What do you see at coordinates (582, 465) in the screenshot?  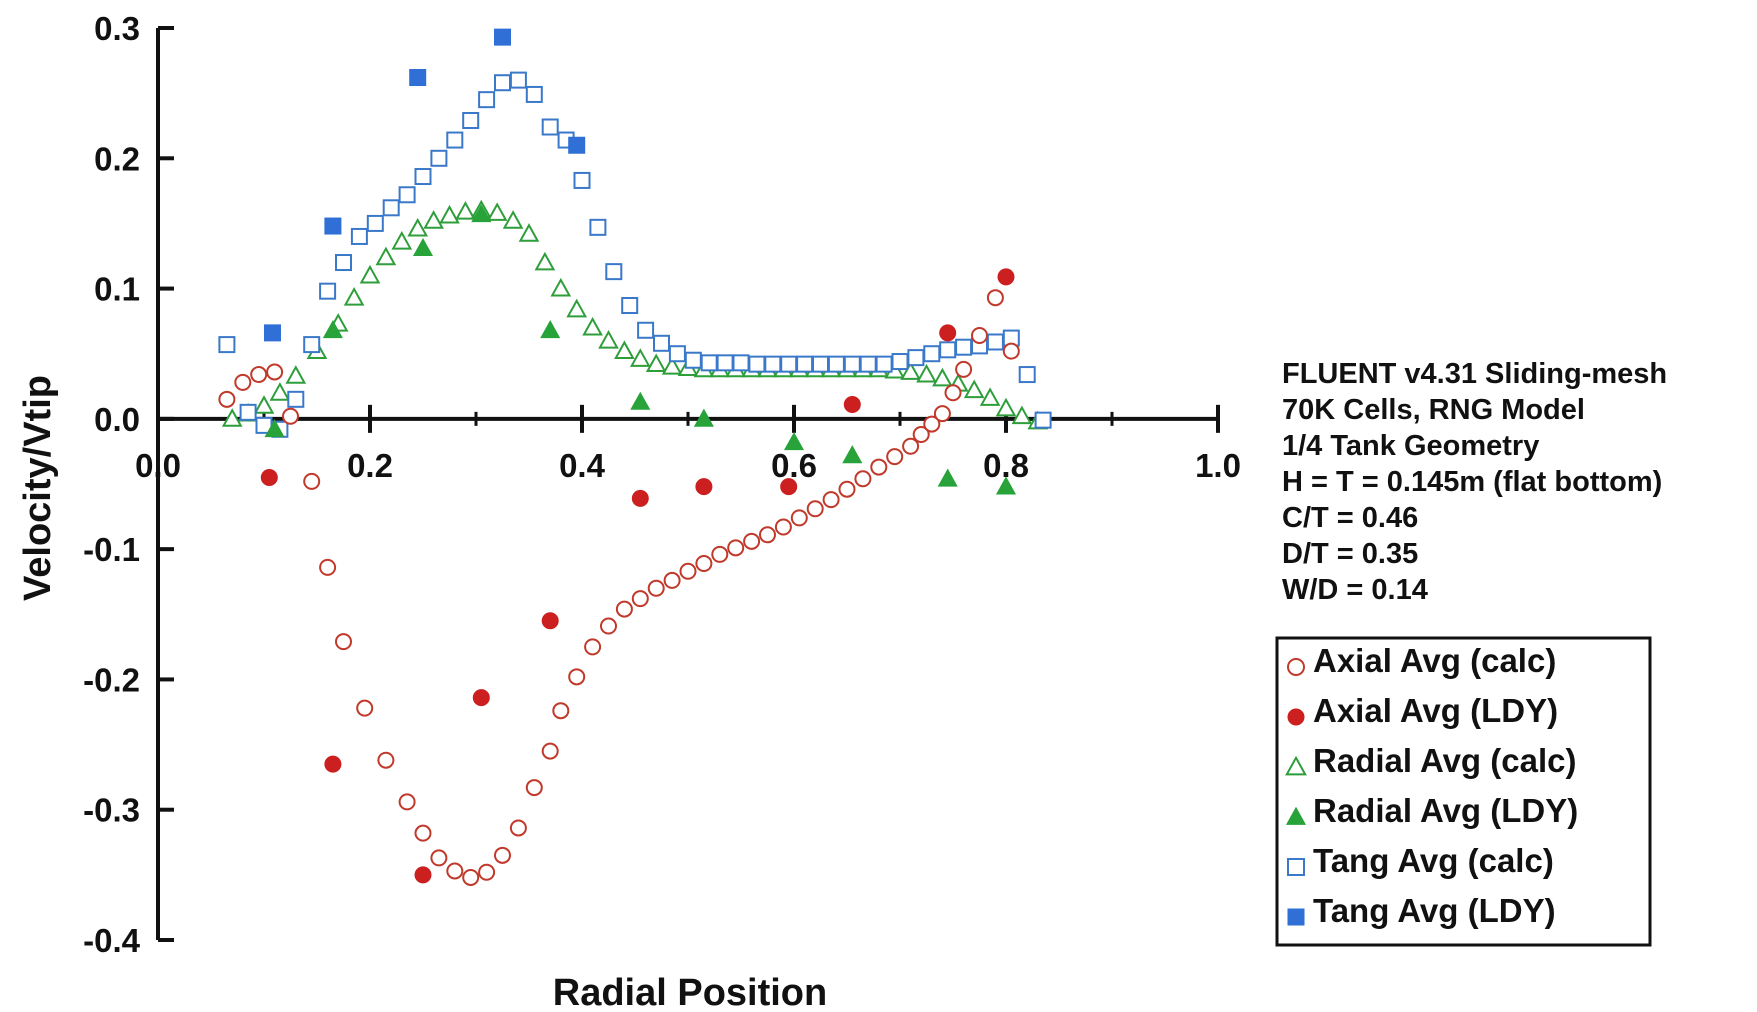 I see `x-tick-label: 0.4` at bounding box center [582, 465].